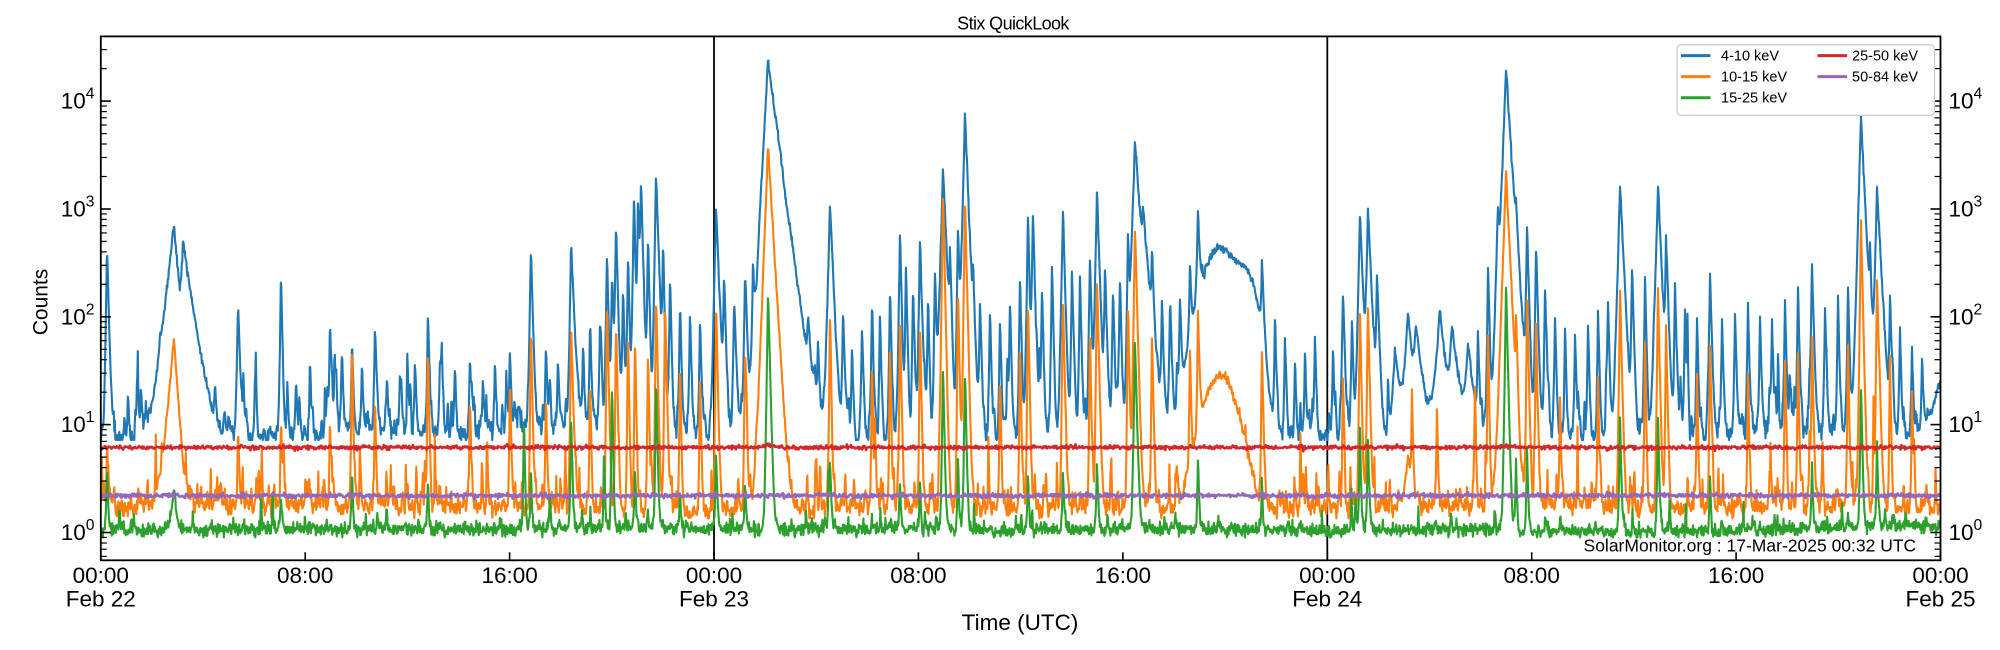  I want to click on svg-text:SolarMonitor.org : 17-Mar-2025: SolarMonitor.org : 17-Mar-2025 00:32 UTC, so click(1750, 546).